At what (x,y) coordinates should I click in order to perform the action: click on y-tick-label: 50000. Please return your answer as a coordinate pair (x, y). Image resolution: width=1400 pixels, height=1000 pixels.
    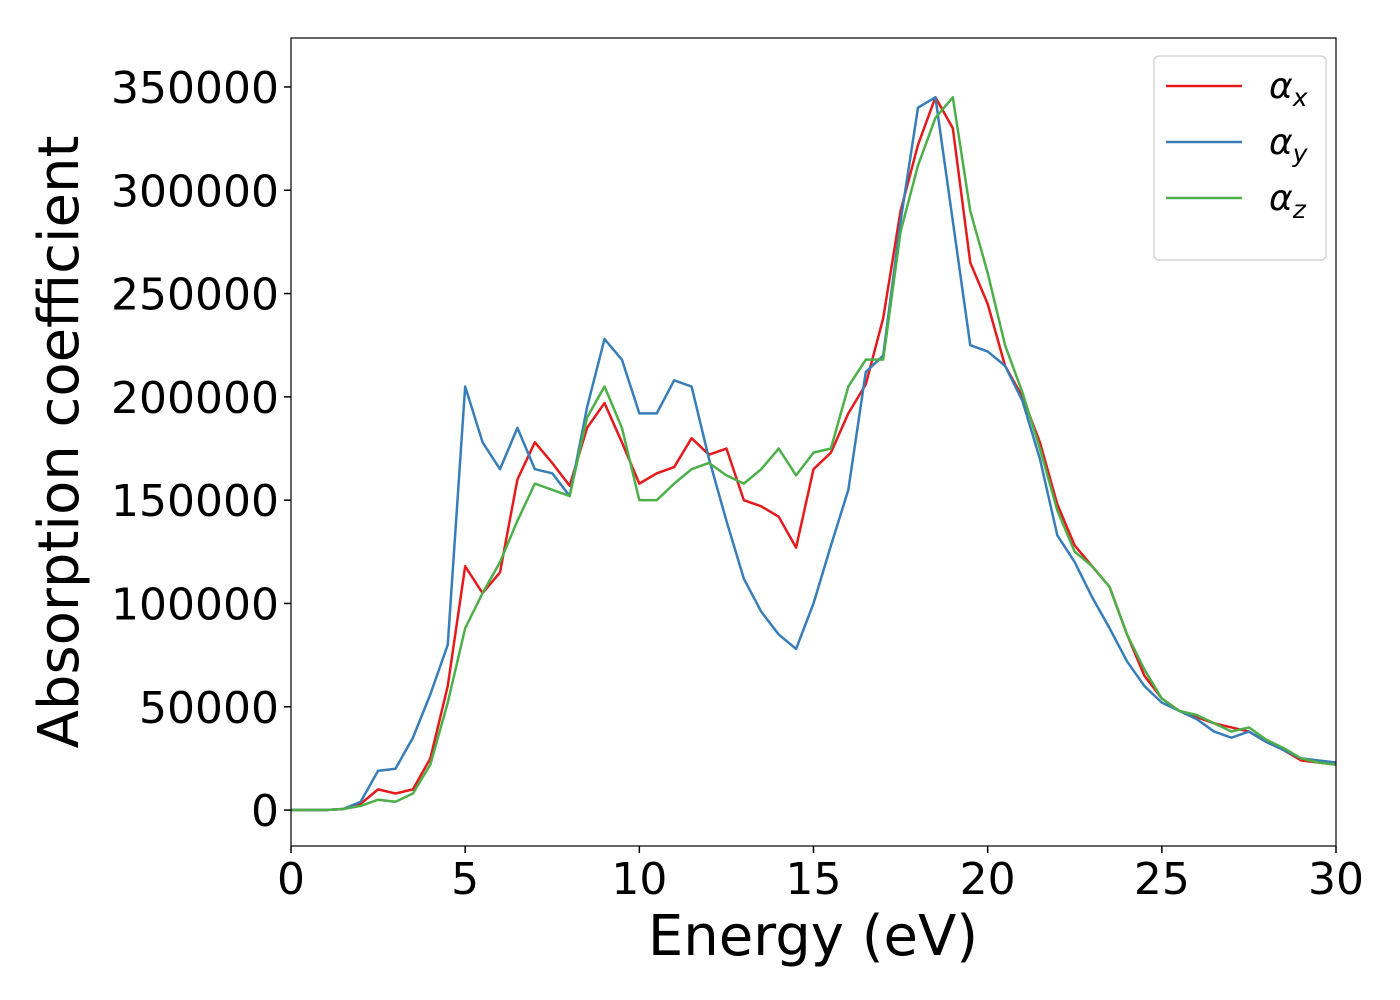
    Looking at the image, I should click on (209, 708).